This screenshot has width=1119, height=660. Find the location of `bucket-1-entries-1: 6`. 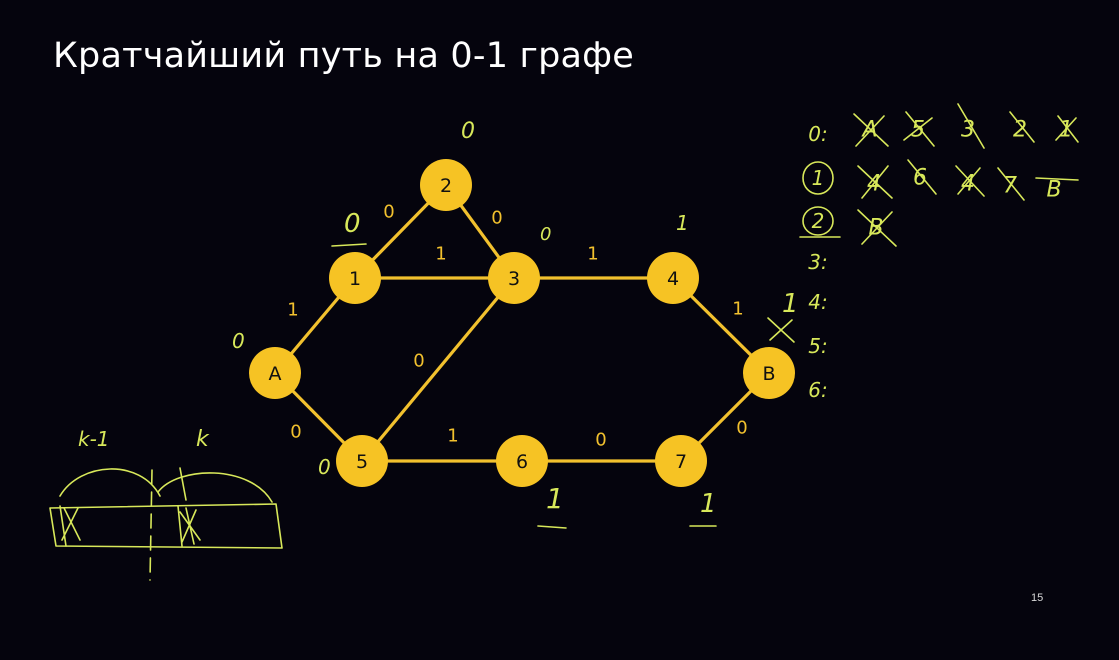

bucket-1-entries-1: 6 is located at coordinates (920, 178).